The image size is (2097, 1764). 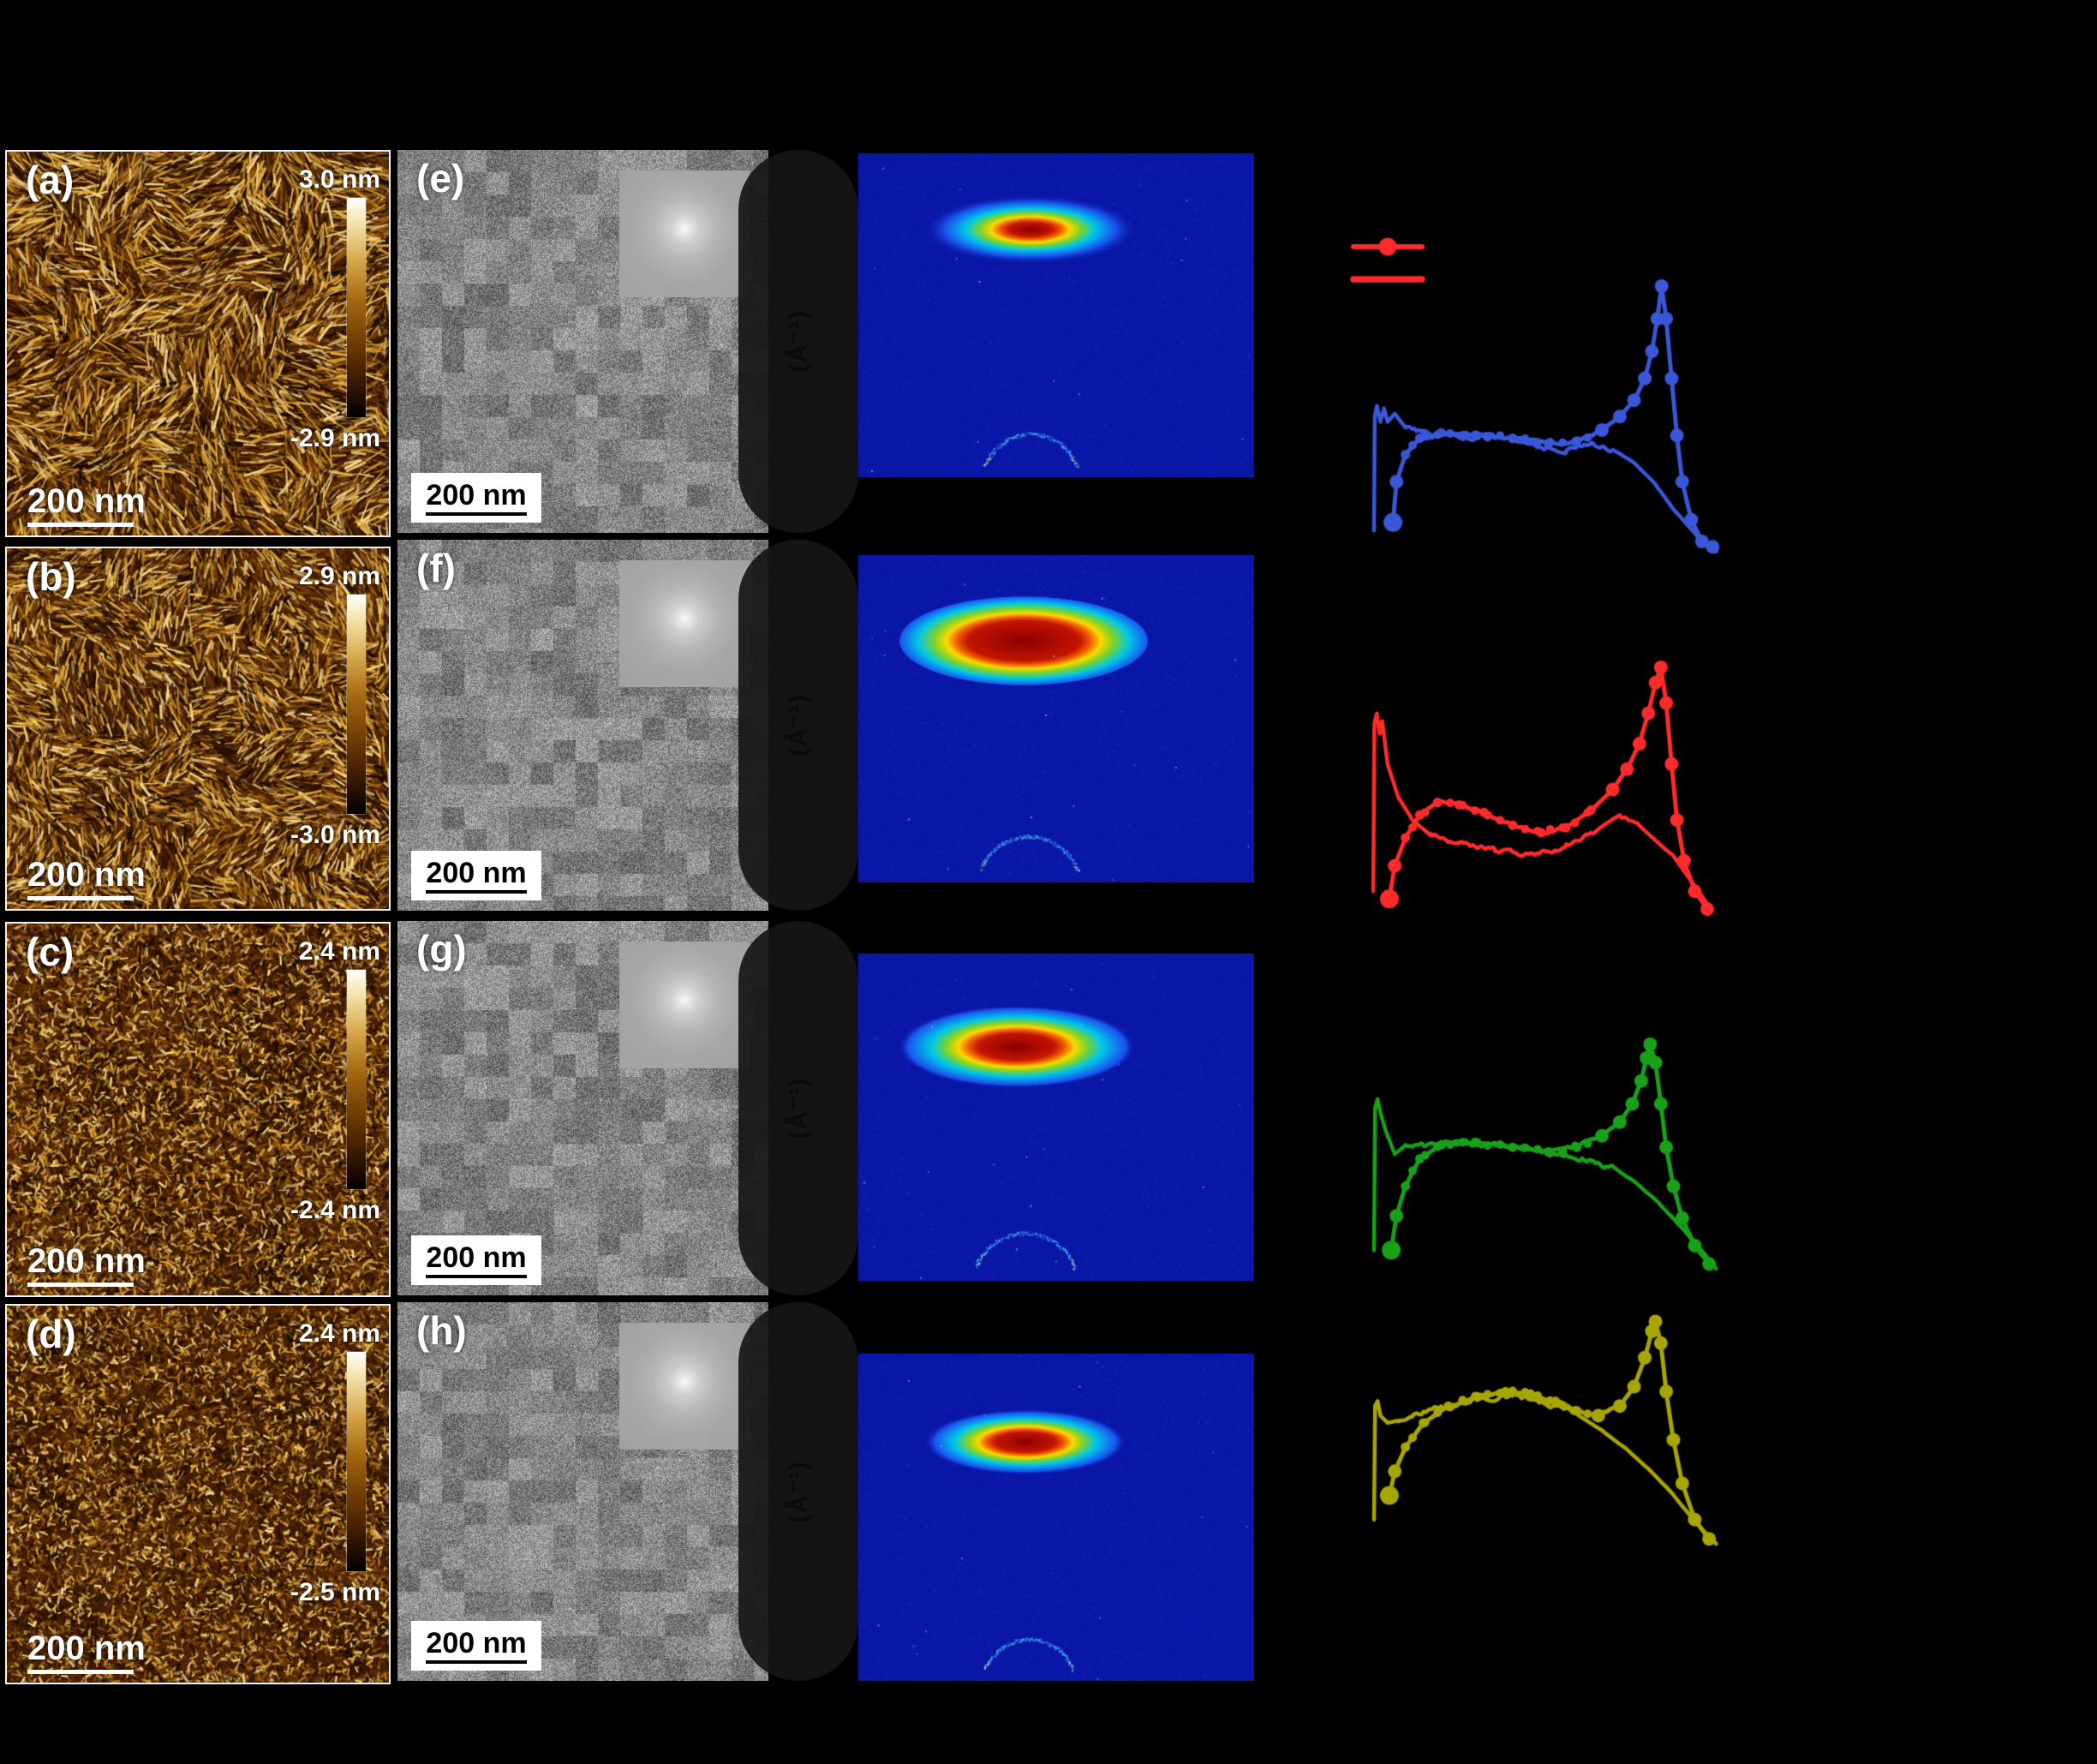 I want to click on profile-plot-row3, so click(x=1548, y=1159).